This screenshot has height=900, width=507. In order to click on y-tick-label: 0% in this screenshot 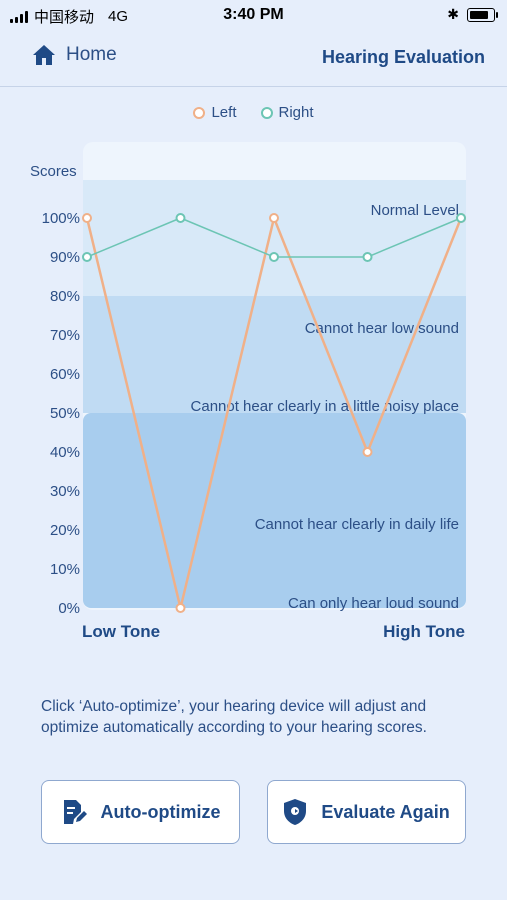, I will do `click(69, 608)`.